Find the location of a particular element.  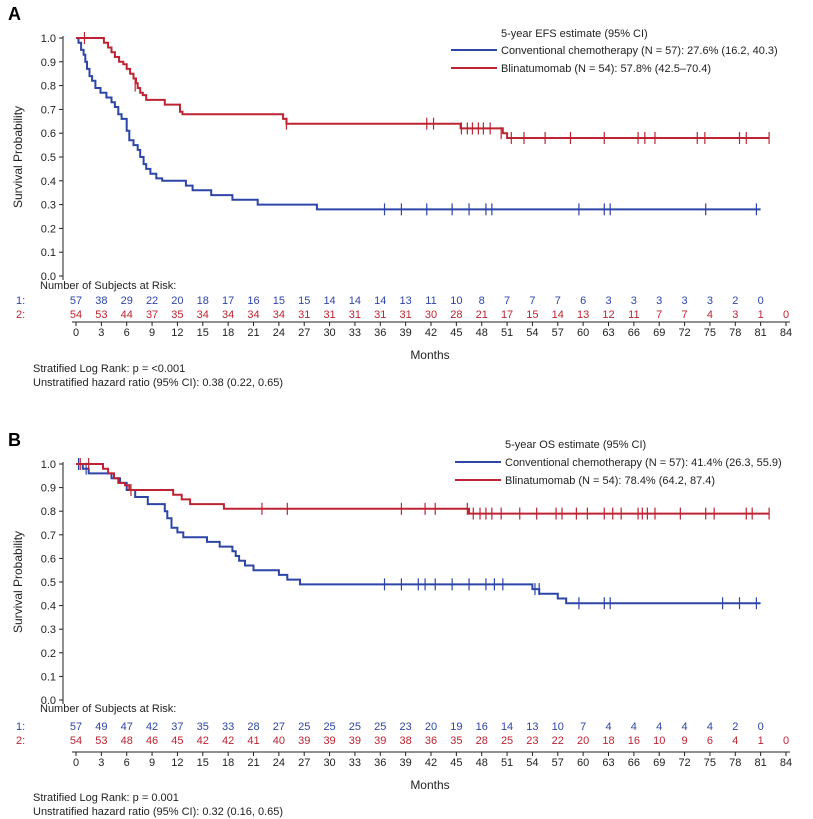

x-tick-label: 36 is located at coordinates (380, 763).